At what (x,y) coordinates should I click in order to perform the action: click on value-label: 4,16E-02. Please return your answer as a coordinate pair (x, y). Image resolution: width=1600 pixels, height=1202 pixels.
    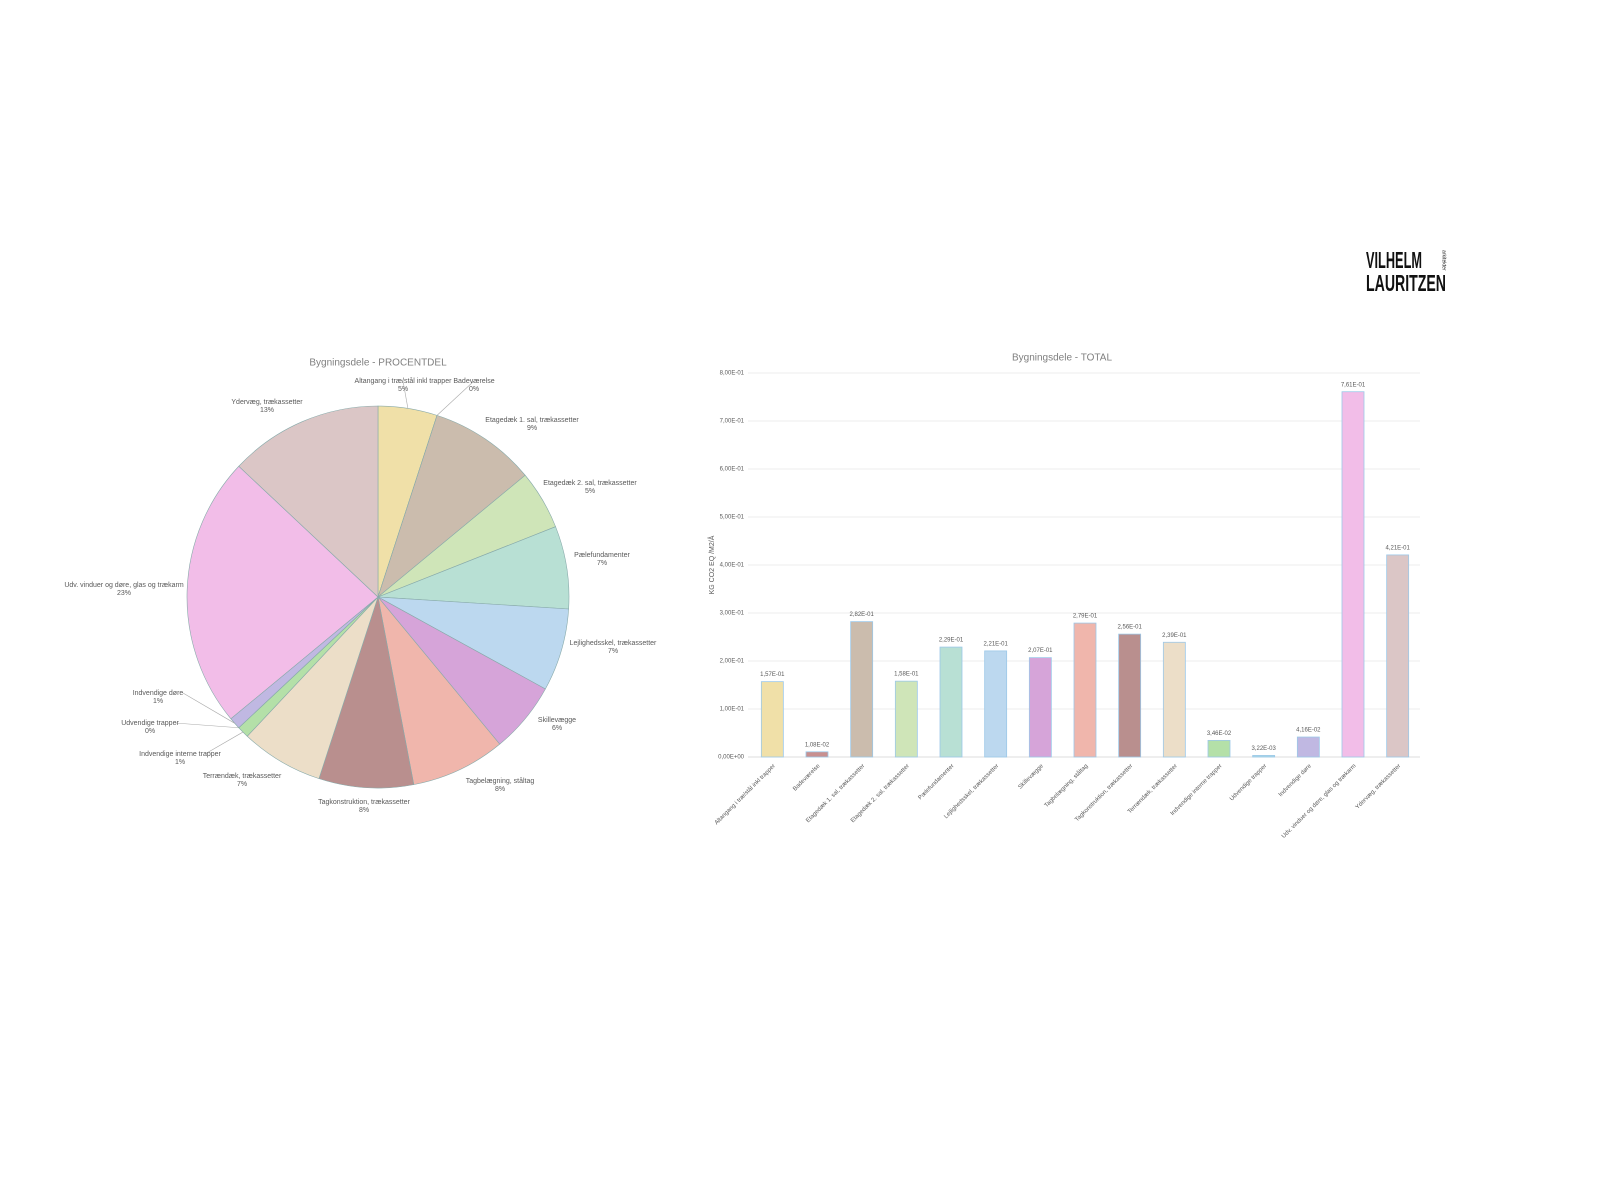
    Looking at the image, I should click on (1308, 731).